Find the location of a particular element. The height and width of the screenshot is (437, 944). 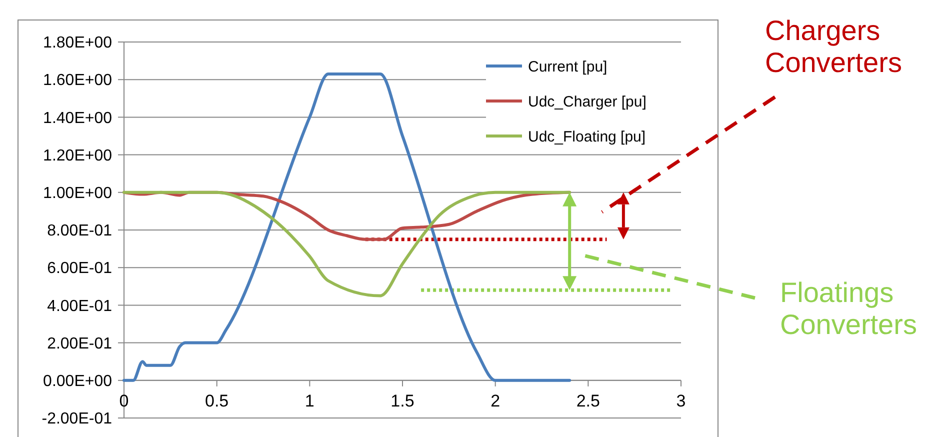

x-tick-label: 1.5 is located at coordinates (402, 400).